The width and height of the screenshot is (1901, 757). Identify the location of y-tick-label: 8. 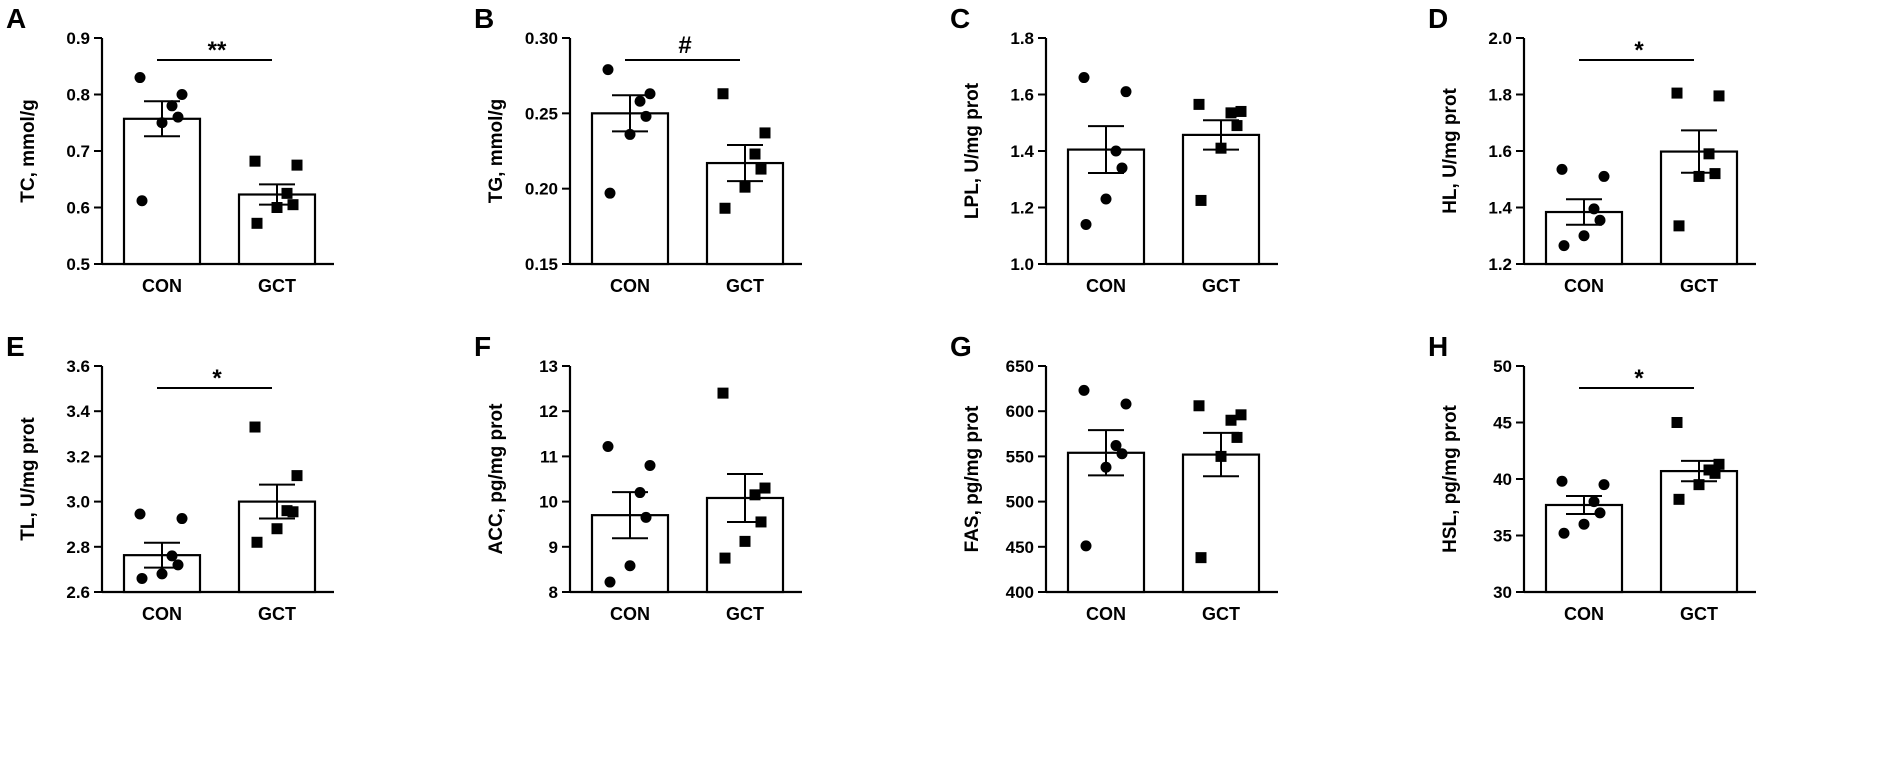
(553, 592).